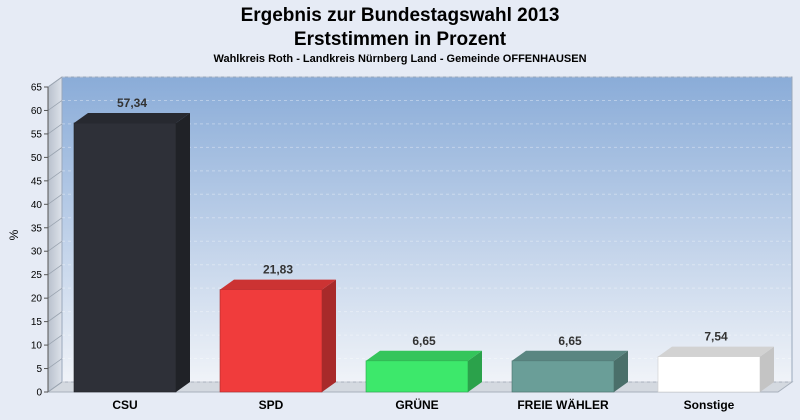 The image size is (800, 420). What do you see at coordinates (400, 15) in the screenshot?
I see `chart-title-line1: Ergebnis zur Bundestagswahl 2013` at bounding box center [400, 15].